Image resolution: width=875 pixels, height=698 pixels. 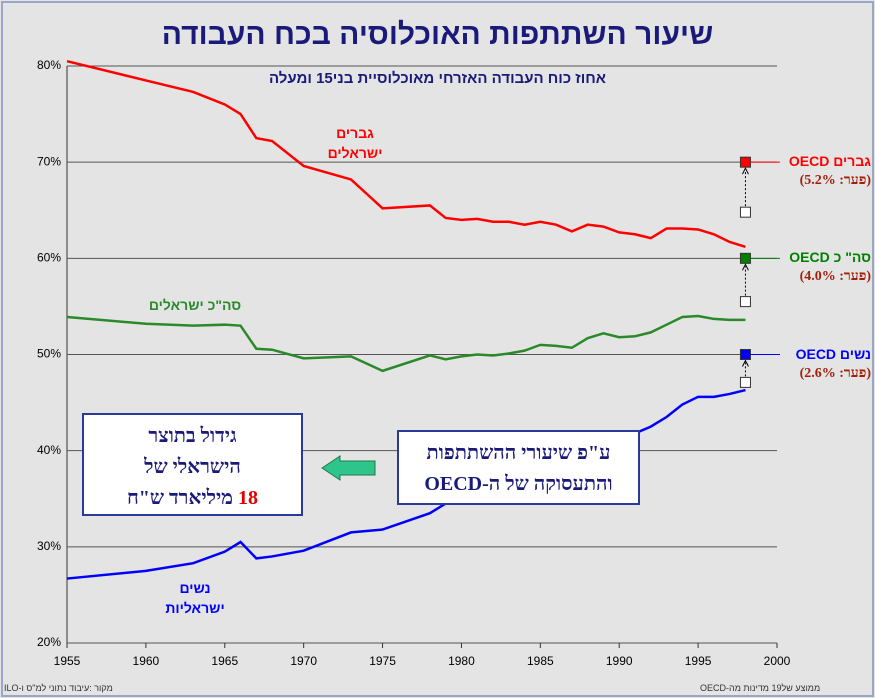 I want to click on y-tick-label: 60%, so click(x=49, y=258).